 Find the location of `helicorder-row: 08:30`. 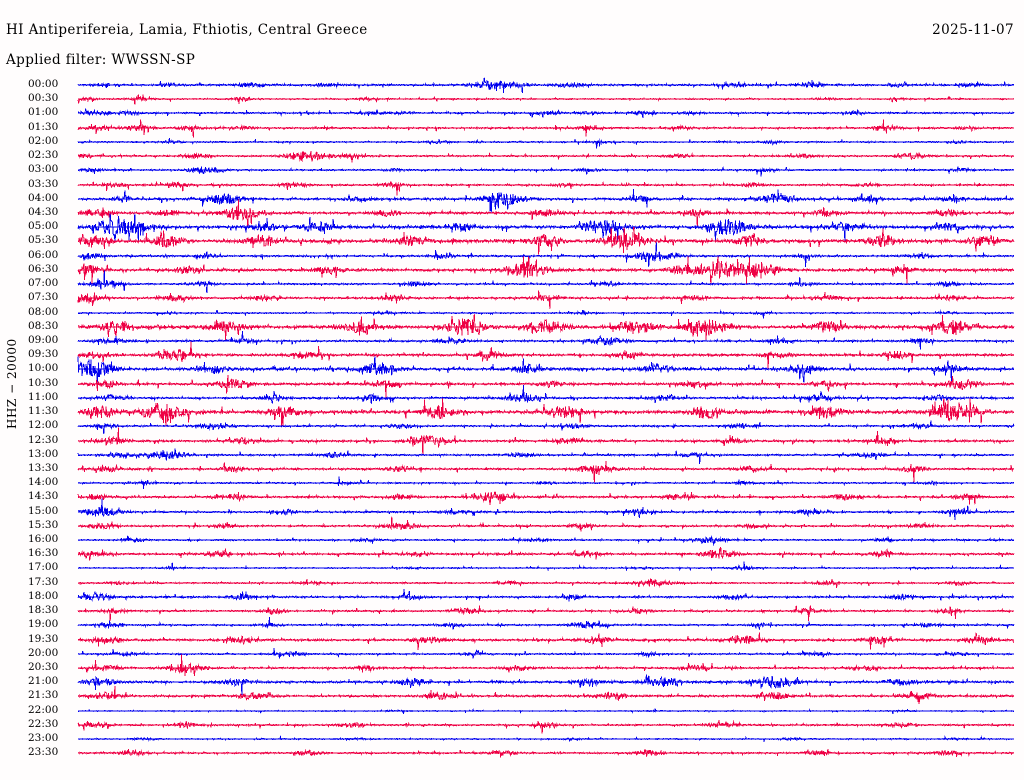

helicorder-row: 08:30 is located at coordinates (512, 327).